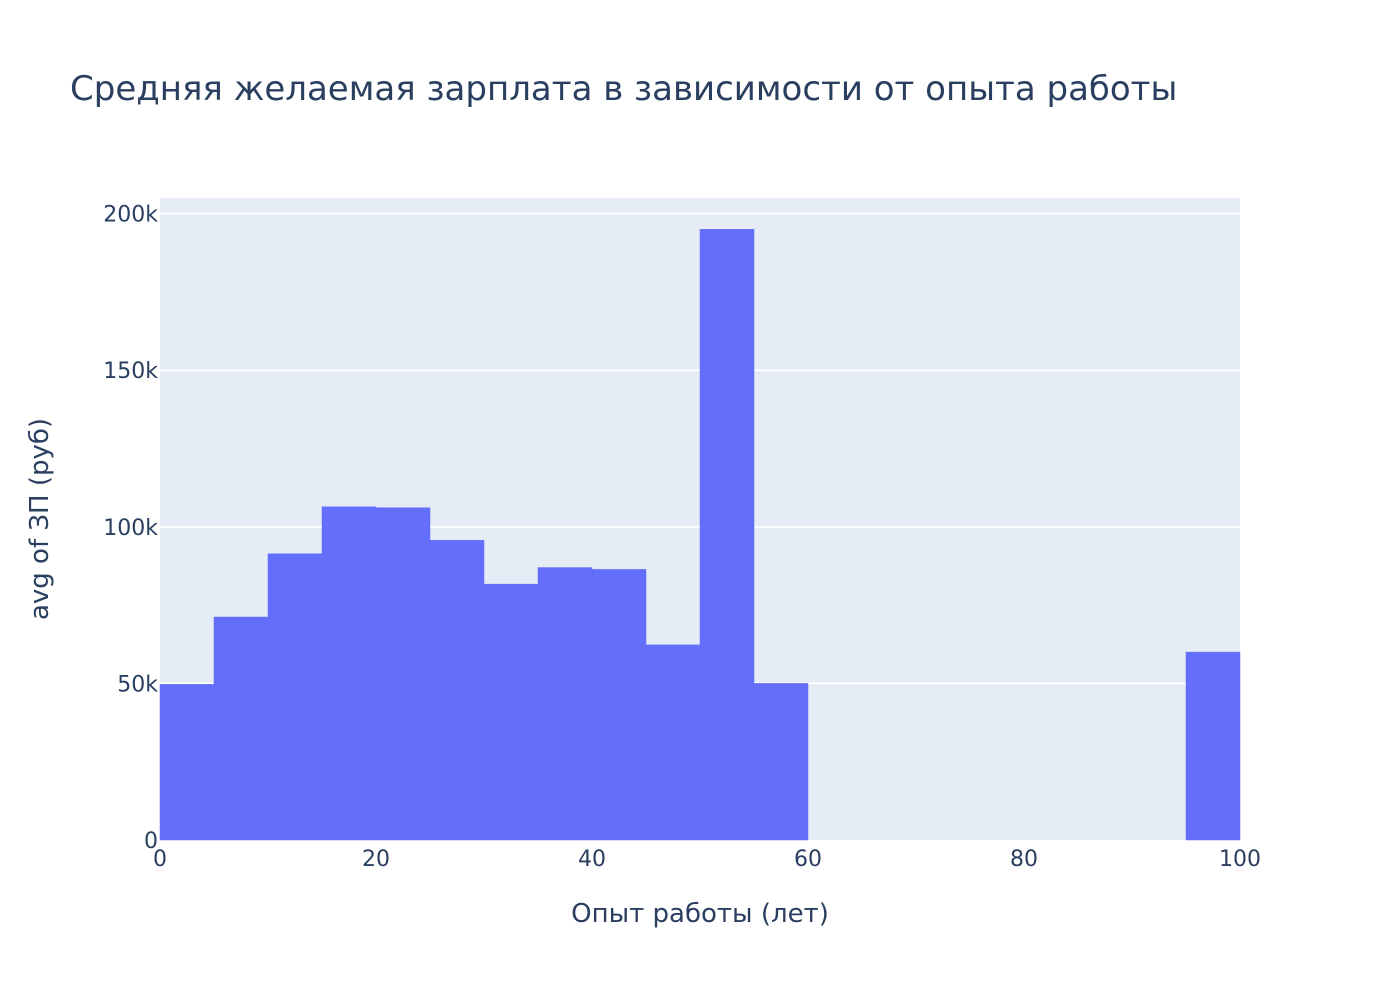 The width and height of the screenshot is (1400, 1000). I want to click on x-axis-tick-labels: 0 20 40 60 80 100, so click(707, 859).